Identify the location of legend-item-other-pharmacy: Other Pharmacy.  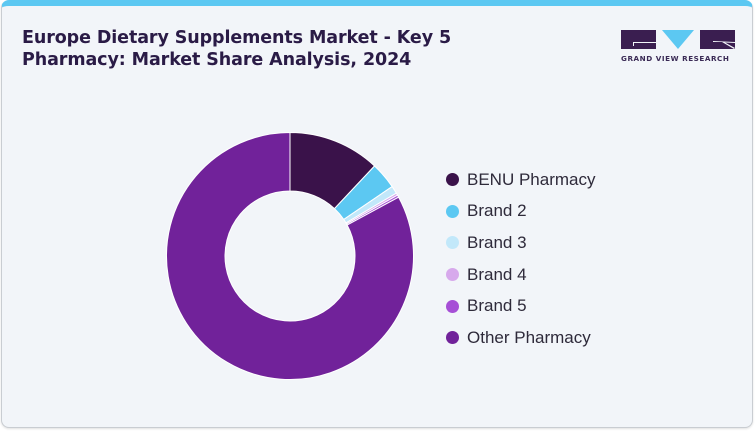
(520, 338).